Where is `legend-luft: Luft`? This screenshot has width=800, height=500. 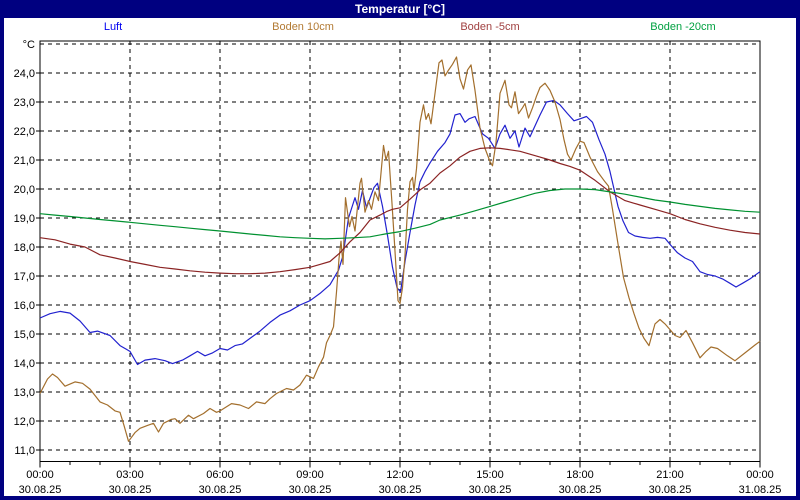
legend-luft: Luft is located at coordinates (113, 27).